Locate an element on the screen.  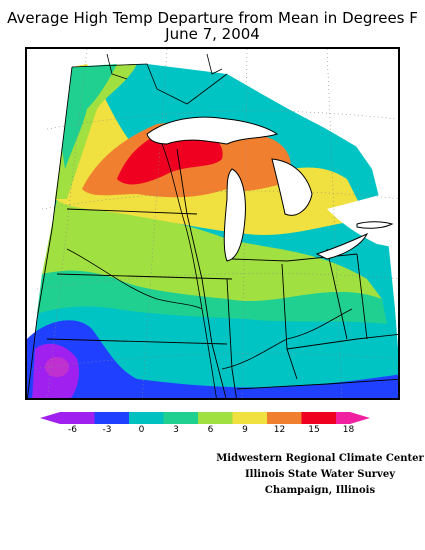
legend-tick-label: 3 is located at coordinates (176, 430).